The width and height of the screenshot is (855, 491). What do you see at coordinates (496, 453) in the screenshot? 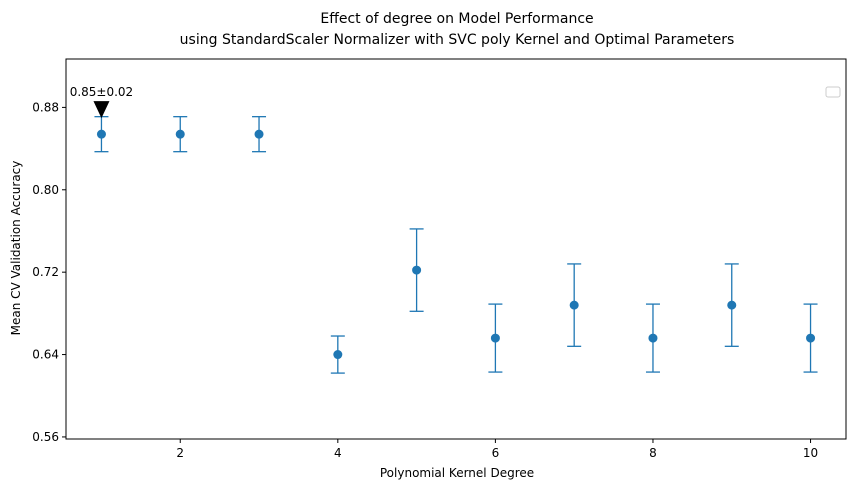
I see `x-tick-label: 6` at bounding box center [496, 453].